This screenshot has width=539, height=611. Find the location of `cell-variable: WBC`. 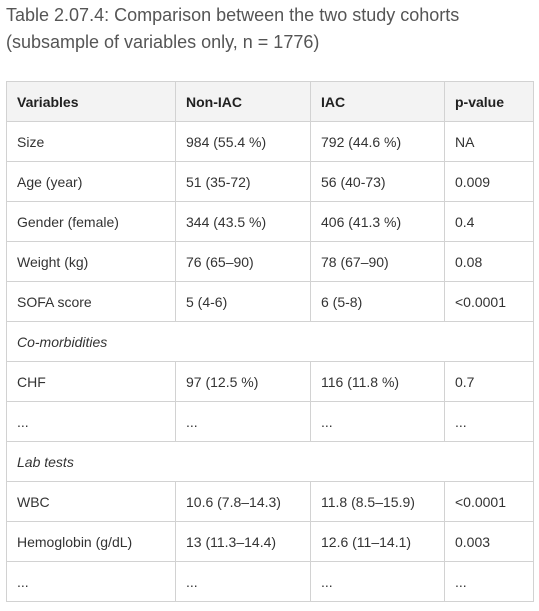

cell-variable: WBC is located at coordinates (91, 501).